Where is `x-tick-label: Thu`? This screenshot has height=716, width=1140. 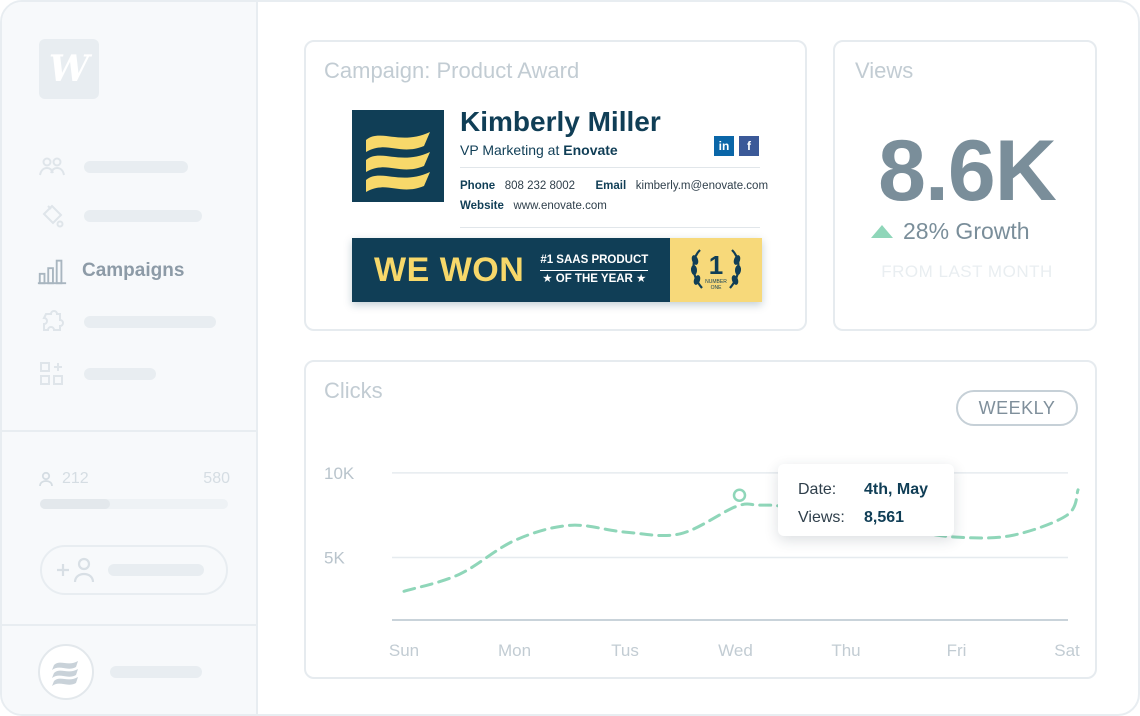
x-tick-label: Thu is located at coordinates (845, 650).